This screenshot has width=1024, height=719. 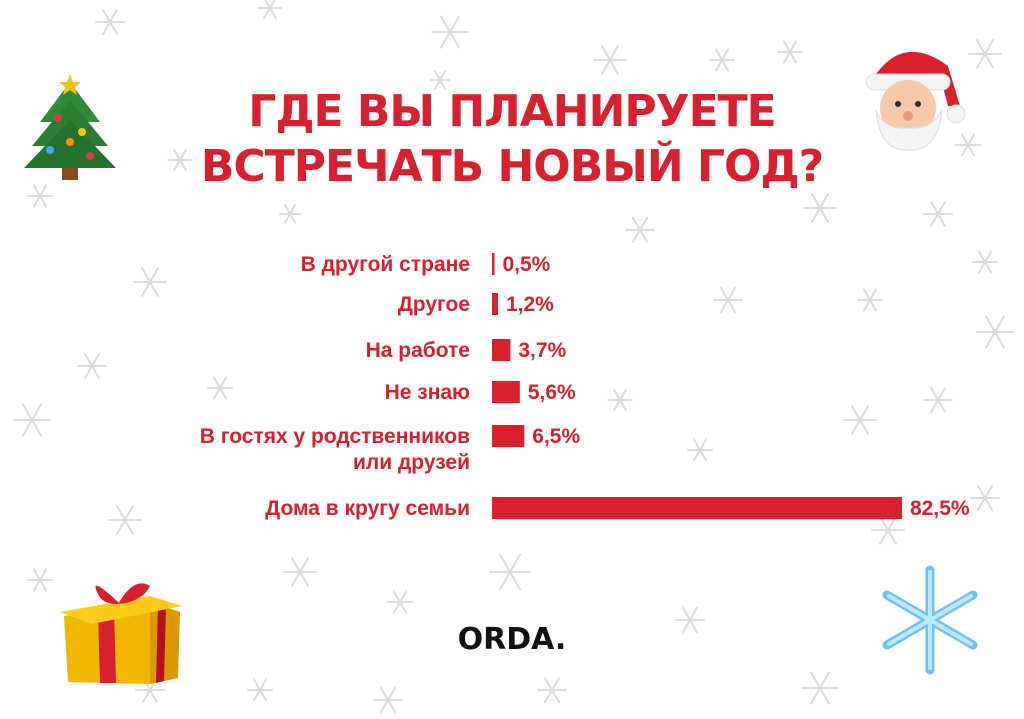 I want to click on category-label: Дома в кругу семьи, so click(x=367, y=508).